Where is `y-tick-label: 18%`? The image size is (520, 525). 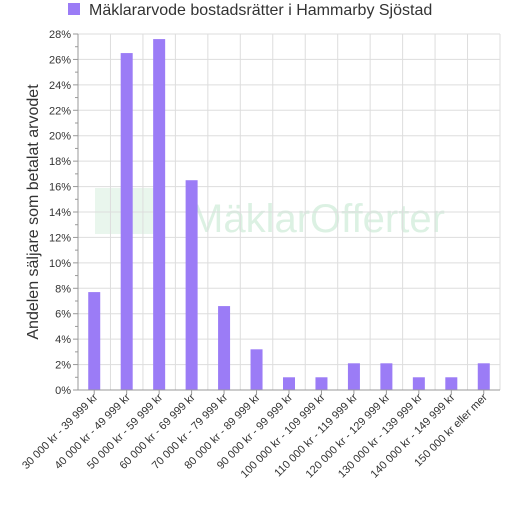
y-tick-label: 18% is located at coordinates (60, 162).